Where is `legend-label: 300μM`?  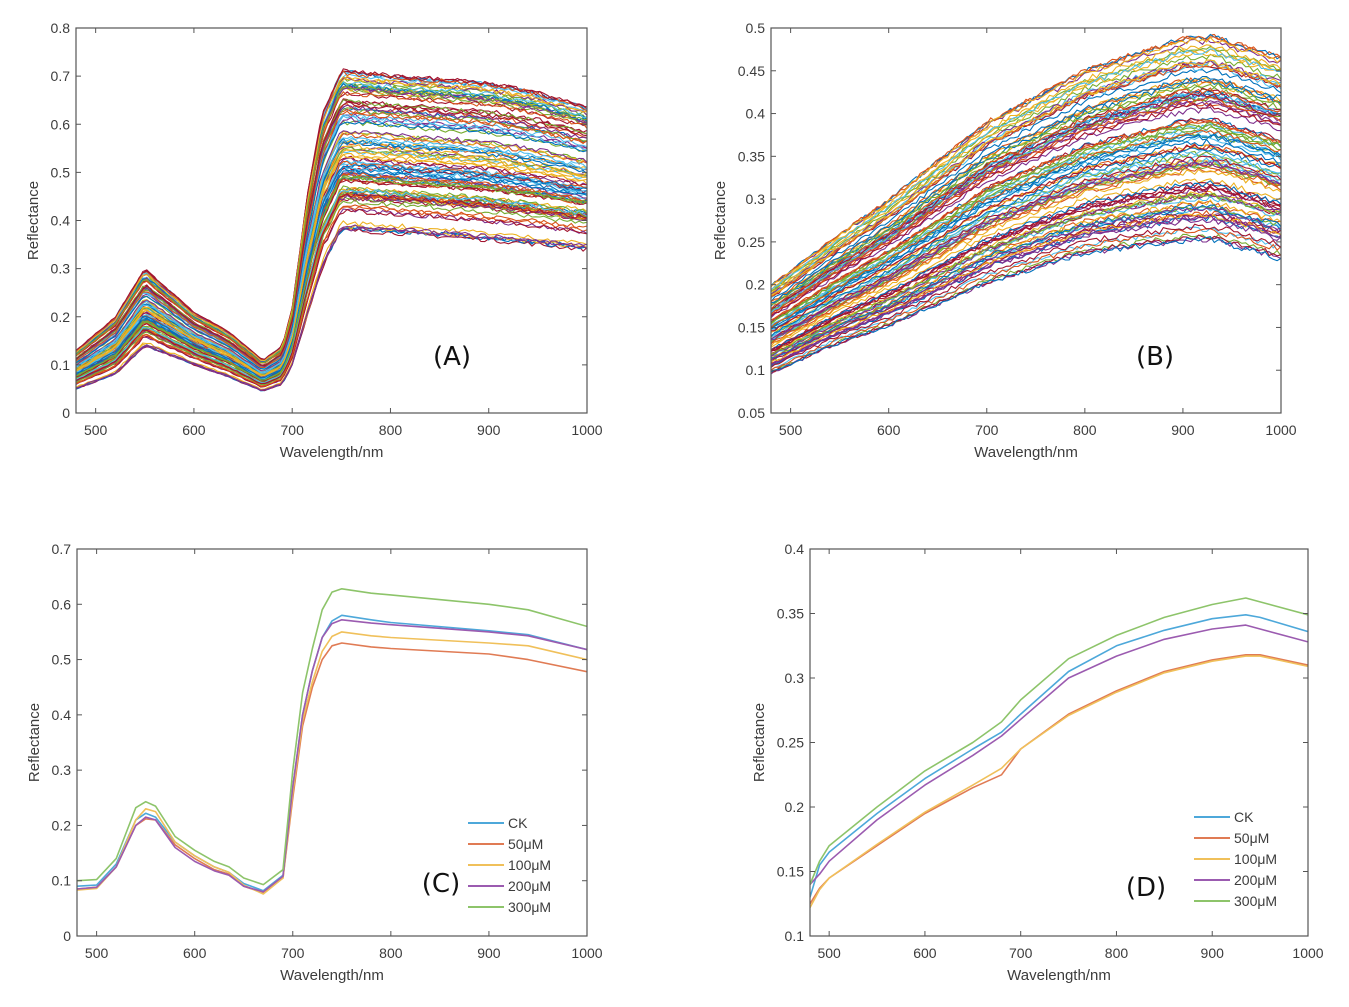
legend-label: 300μM is located at coordinates (529, 907).